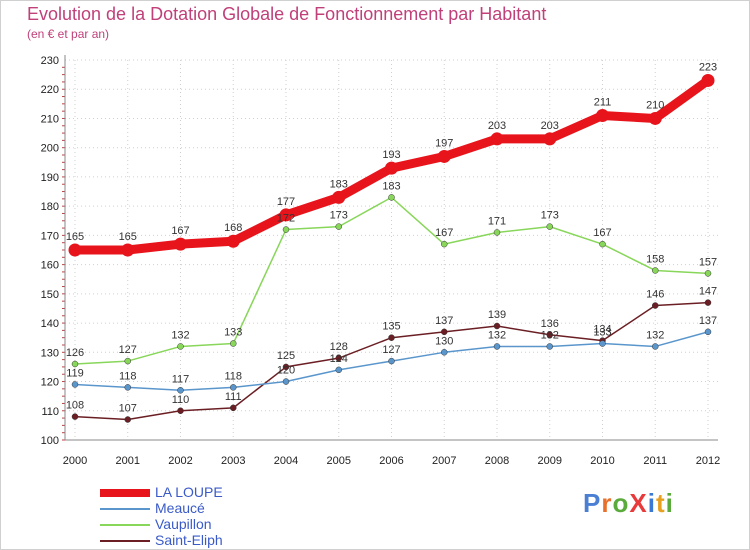 The image size is (750, 550). Describe the element at coordinates (708, 262) in the screenshot. I see `data-label: 157` at that location.